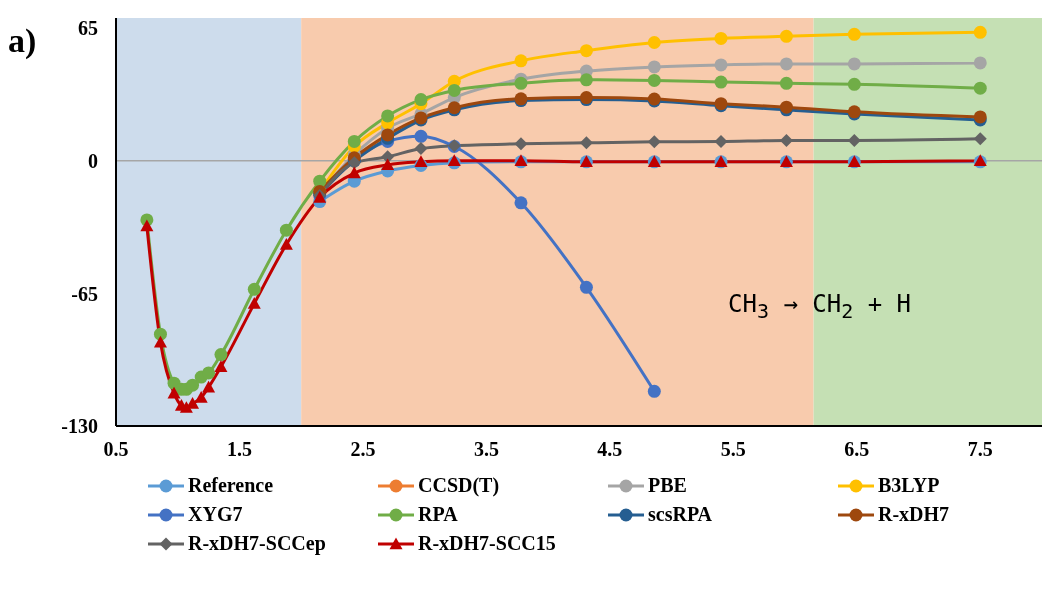 Image resolution: width=1056 pixels, height=608 pixels. Describe the element at coordinates (980, 449) in the screenshot. I see `x-tick-label: 7.5` at that location.